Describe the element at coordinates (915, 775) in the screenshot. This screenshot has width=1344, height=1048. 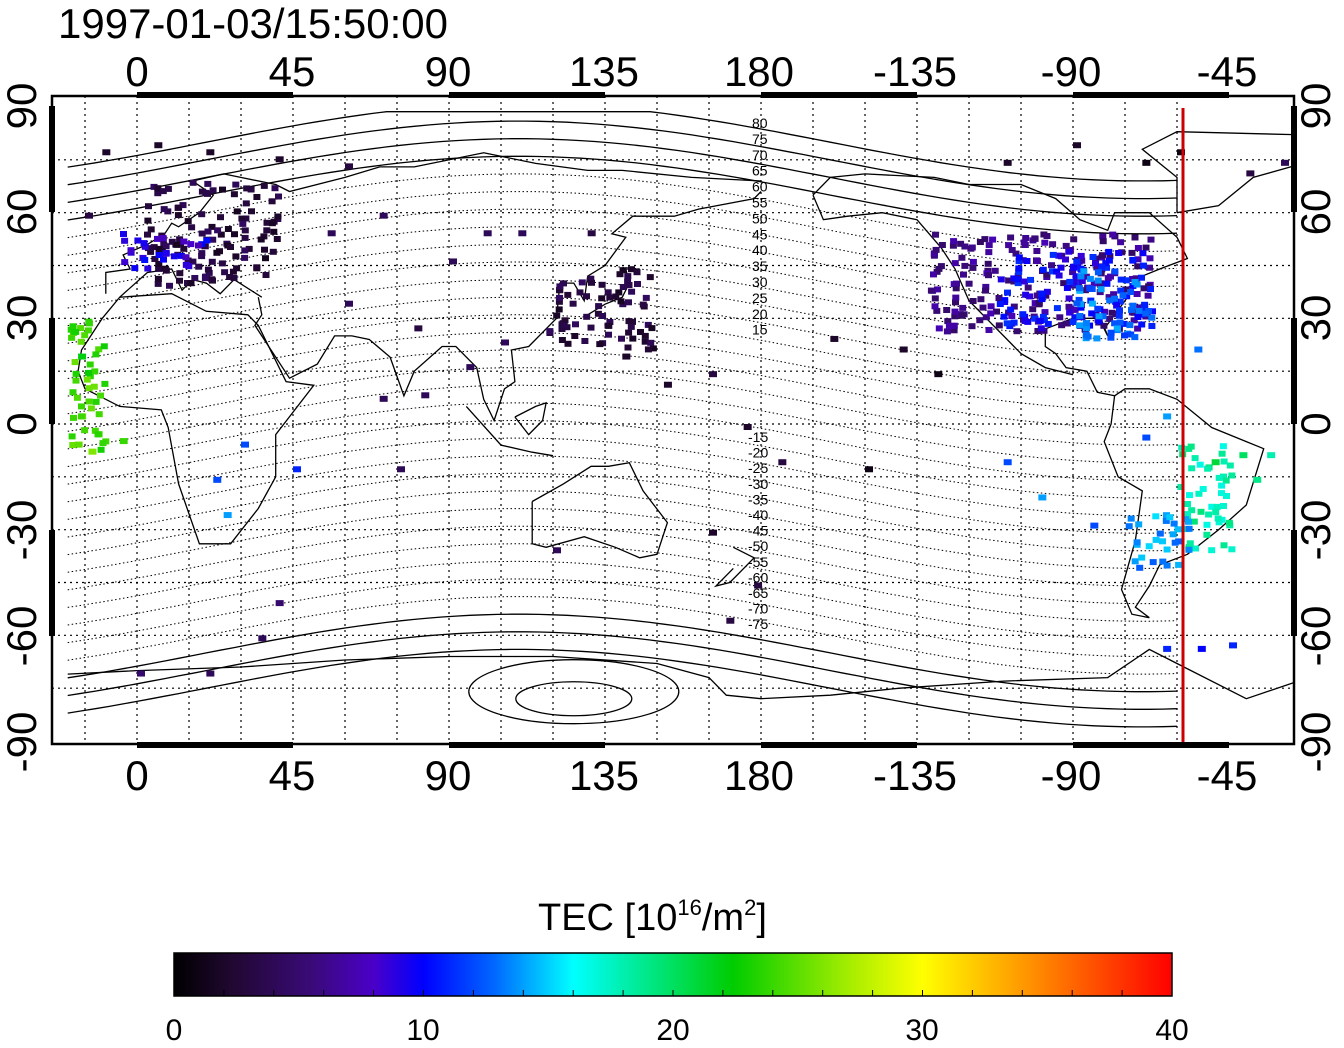
I see `longitude-tick-label: -135` at that location.